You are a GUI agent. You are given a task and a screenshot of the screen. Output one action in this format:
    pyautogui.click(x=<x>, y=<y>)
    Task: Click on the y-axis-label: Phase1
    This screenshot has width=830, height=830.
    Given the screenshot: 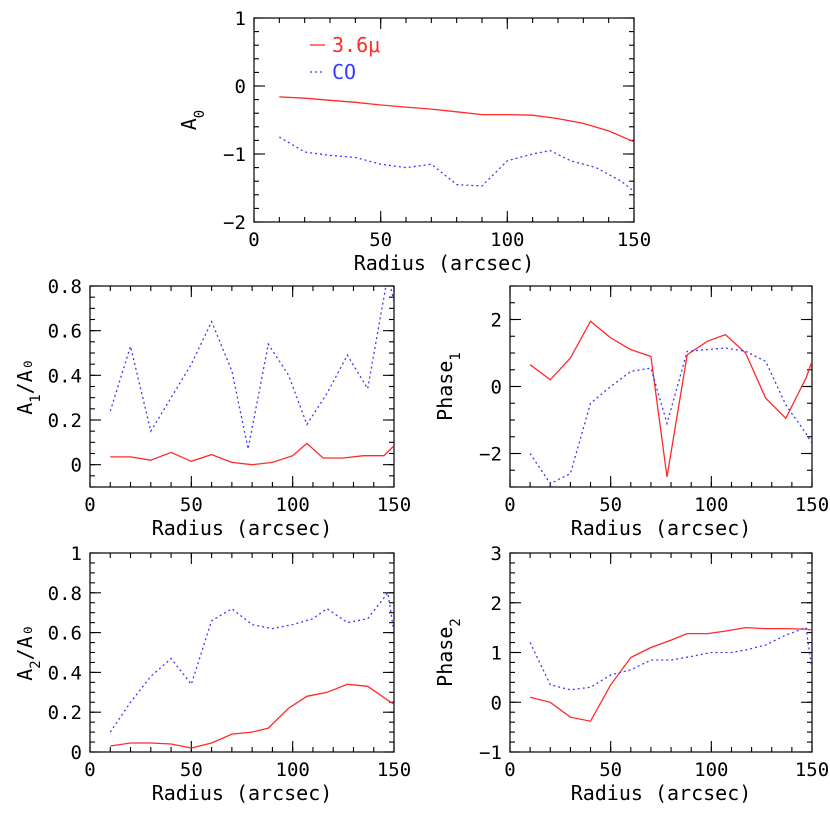 What is the action you would take?
    pyautogui.click(x=448, y=386)
    